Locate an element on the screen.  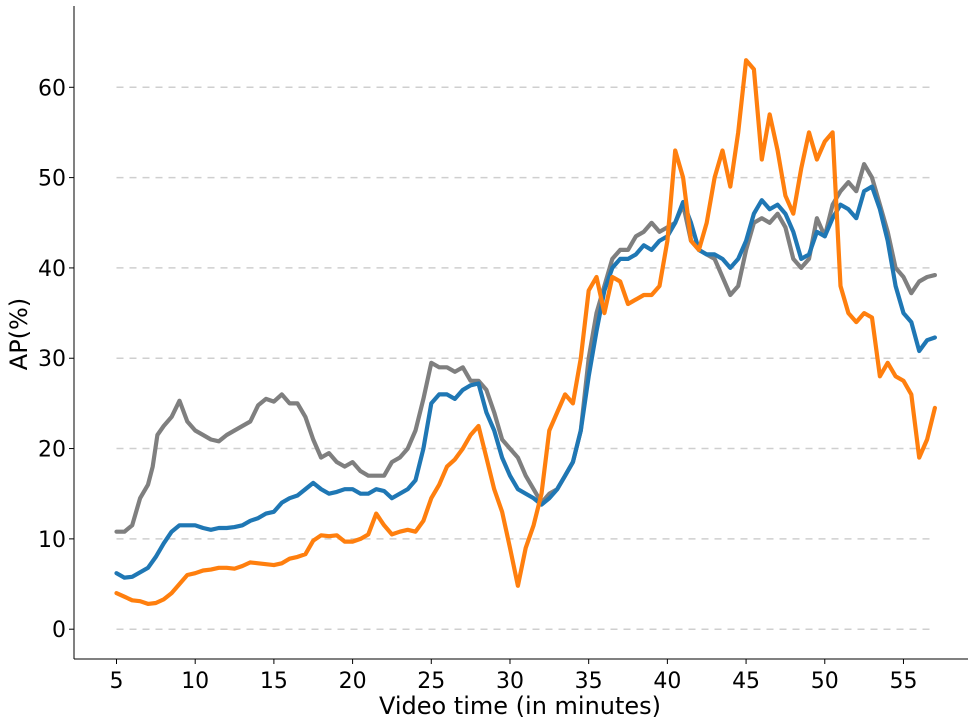
x-tick-label: 15 is located at coordinates (274, 681).